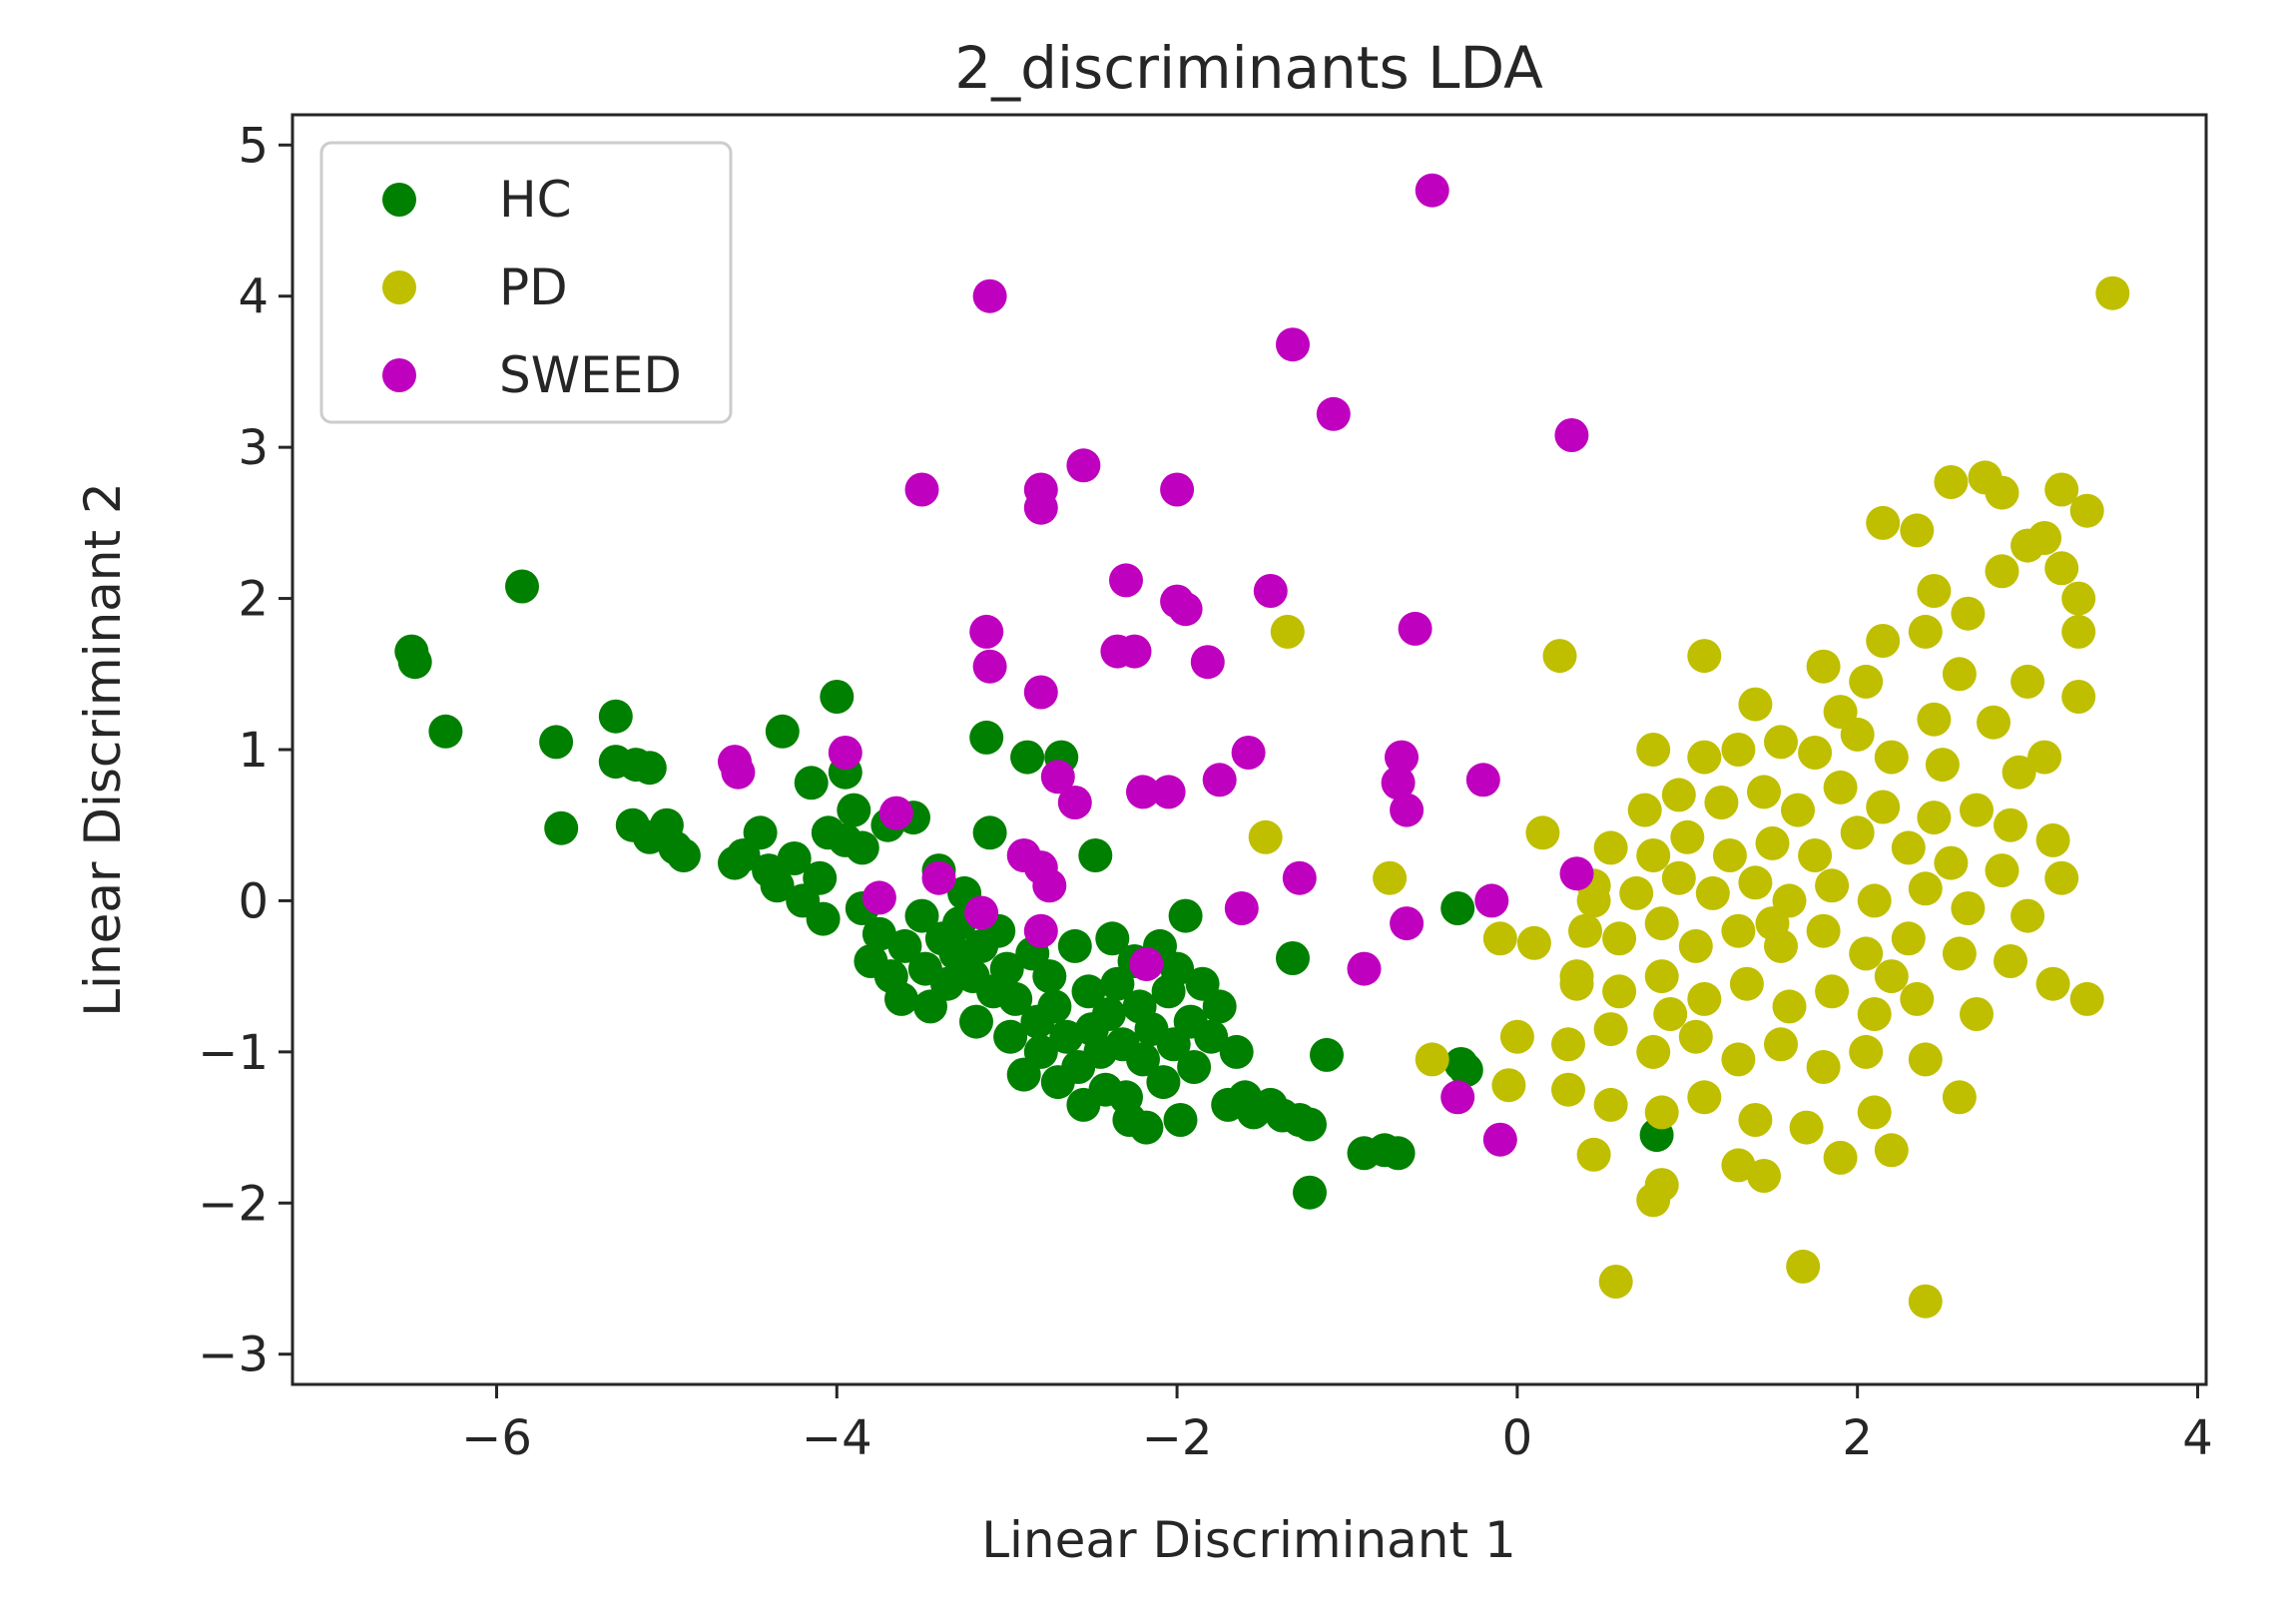 Image resolution: width=2296 pixels, height=1609 pixels. Describe the element at coordinates (254, 448) in the screenshot. I see `y-tick-label-6: 3` at that location.